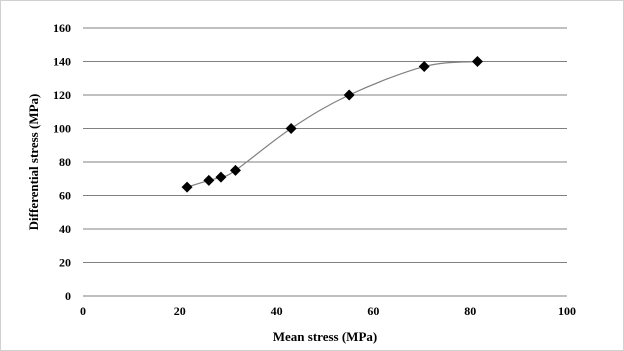 This screenshot has width=624, height=351. I want to click on x-tick-label: 100, so click(567, 311).